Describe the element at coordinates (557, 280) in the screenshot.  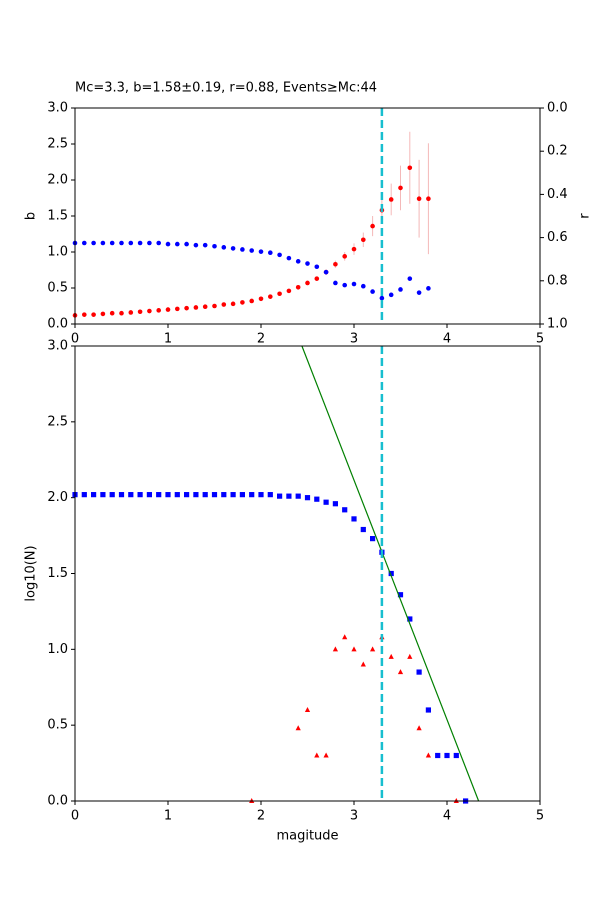
I see `y2-tick-label: 0.8` at that location.